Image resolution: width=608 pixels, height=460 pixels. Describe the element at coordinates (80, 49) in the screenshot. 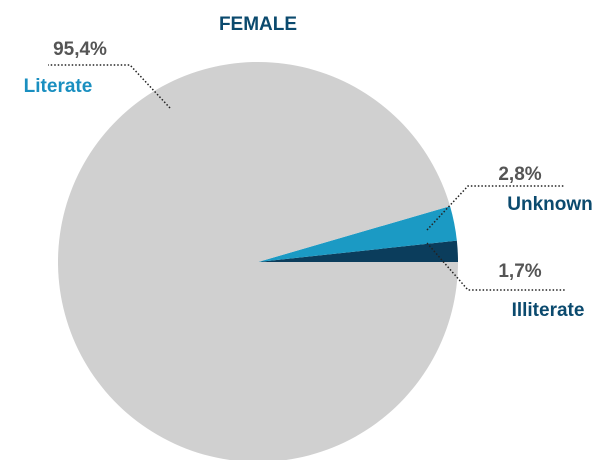

I see `value-label: 95,4%` at that location.